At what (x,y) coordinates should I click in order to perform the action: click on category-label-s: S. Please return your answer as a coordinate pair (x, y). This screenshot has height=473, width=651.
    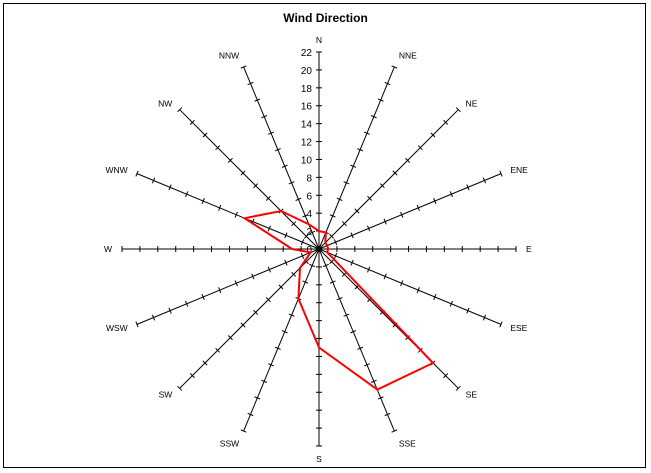
    Looking at the image, I should click on (319, 459).